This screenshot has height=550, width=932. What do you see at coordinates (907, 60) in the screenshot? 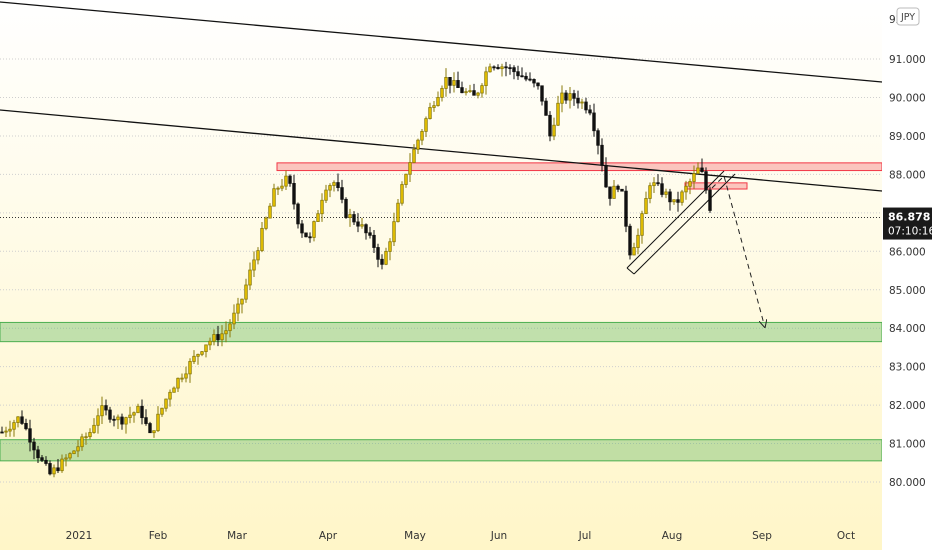
I see `y-tick-label: 91.000` at bounding box center [907, 60].